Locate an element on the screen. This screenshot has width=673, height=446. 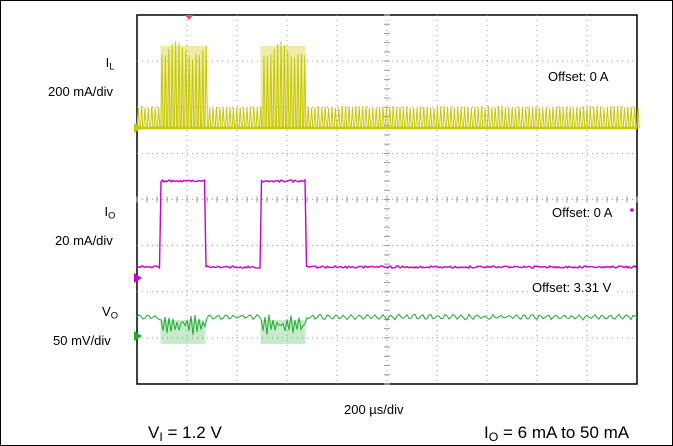
il-scale-label: 200 mA/div is located at coordinates (80, 91).